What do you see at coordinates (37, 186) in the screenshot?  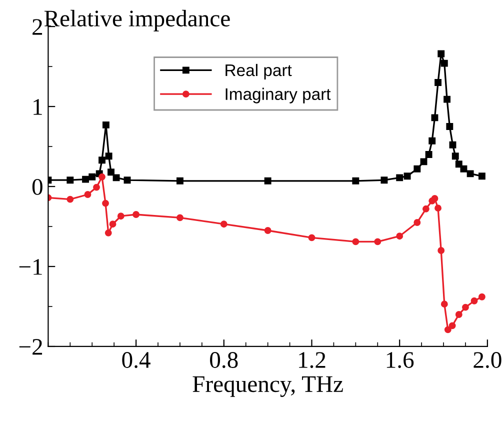 I see `y-tick-label: 0` at bounding box center [37, 186].